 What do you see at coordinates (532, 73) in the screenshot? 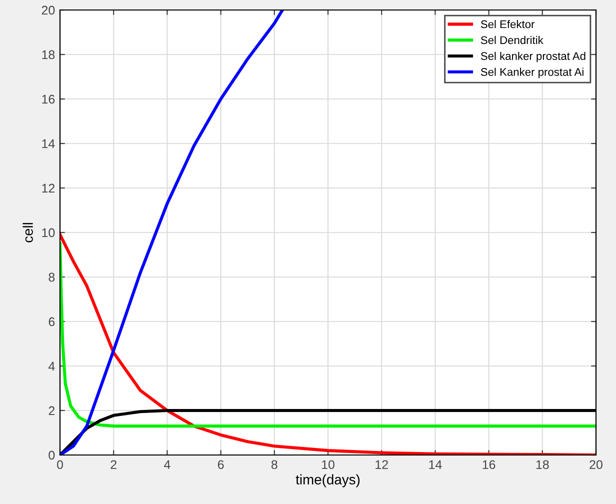
I see `legend-label: Sel Kanker prostat Ai` at bounding box center [532, 73].